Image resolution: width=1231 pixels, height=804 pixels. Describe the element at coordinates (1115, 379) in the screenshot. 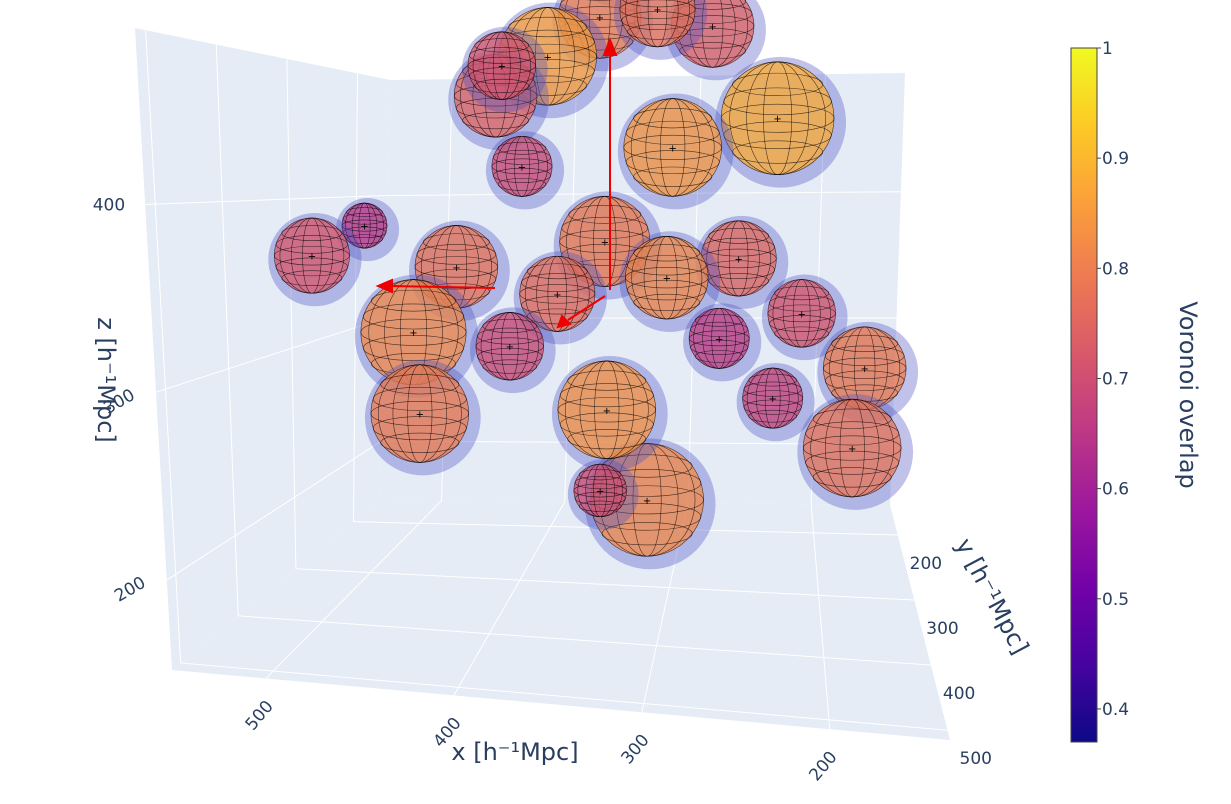

I see `colorbar-tick-label: 0.7` at that location.